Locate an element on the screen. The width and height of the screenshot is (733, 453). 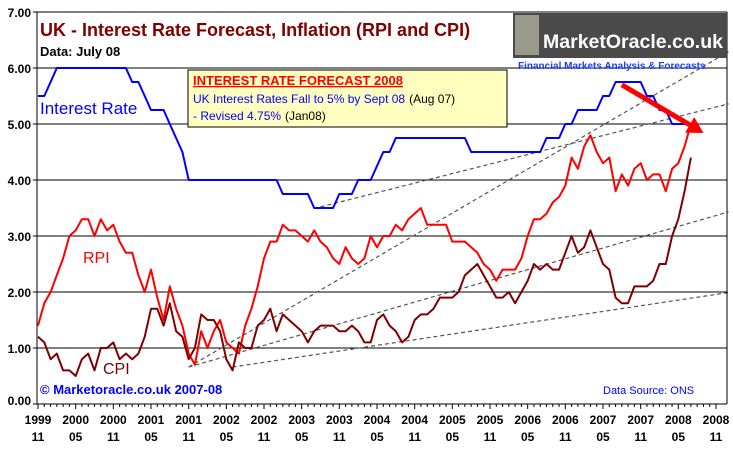
legend-rpi: RPI is located at coordinates (96, 258).